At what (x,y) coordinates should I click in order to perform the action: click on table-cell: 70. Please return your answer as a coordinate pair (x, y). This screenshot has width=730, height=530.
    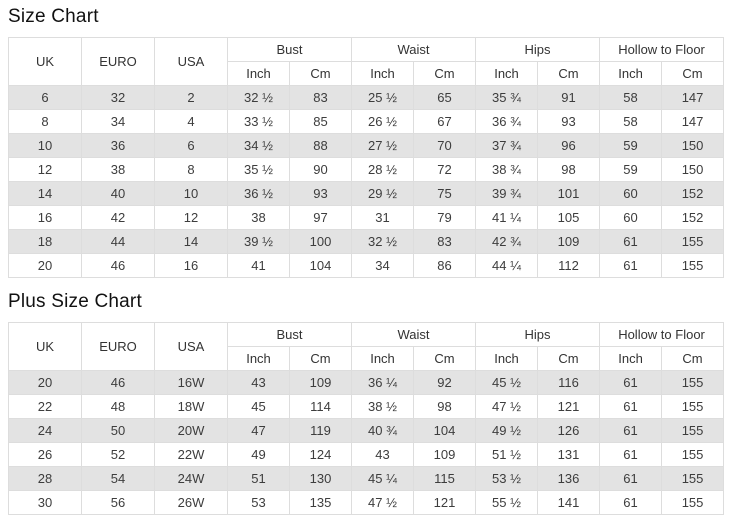
    Looking at the image, I should click on (445, 145).